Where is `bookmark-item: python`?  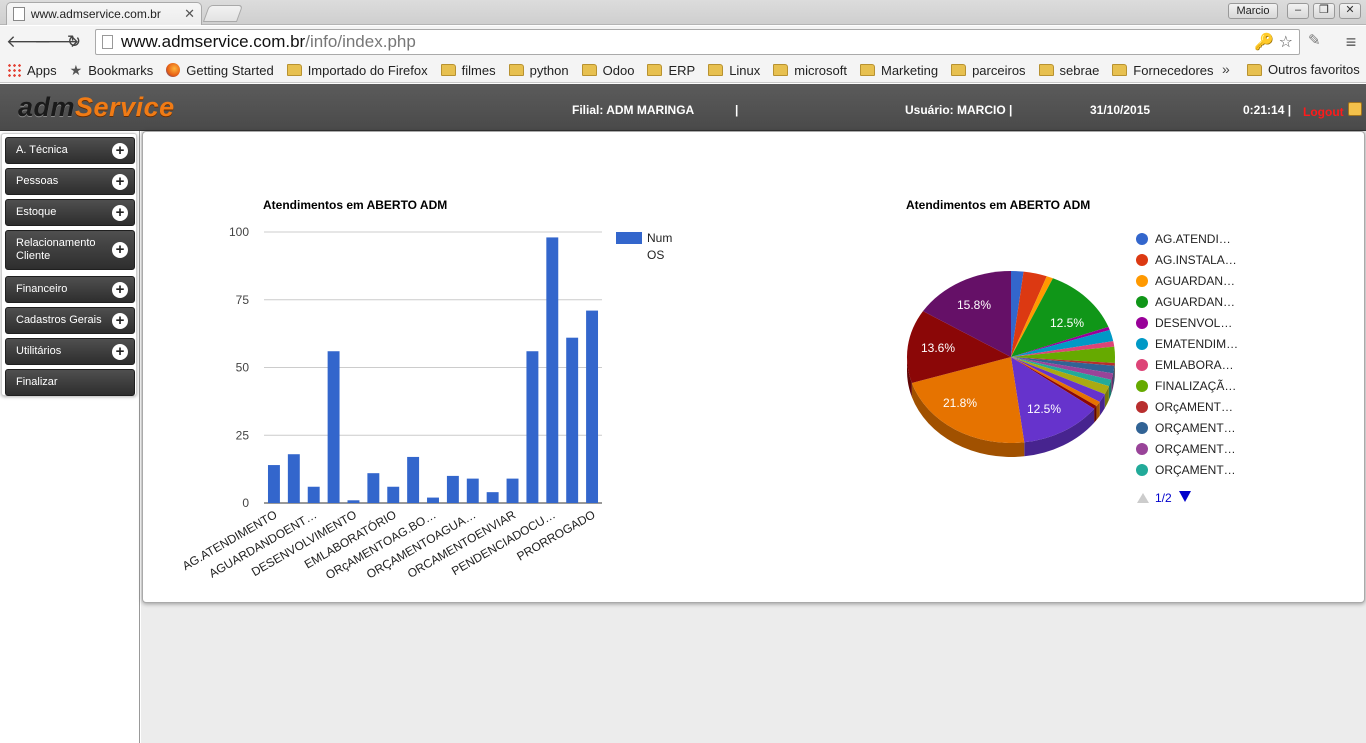 bookmark-item: python is located at coordinates (538, 70).